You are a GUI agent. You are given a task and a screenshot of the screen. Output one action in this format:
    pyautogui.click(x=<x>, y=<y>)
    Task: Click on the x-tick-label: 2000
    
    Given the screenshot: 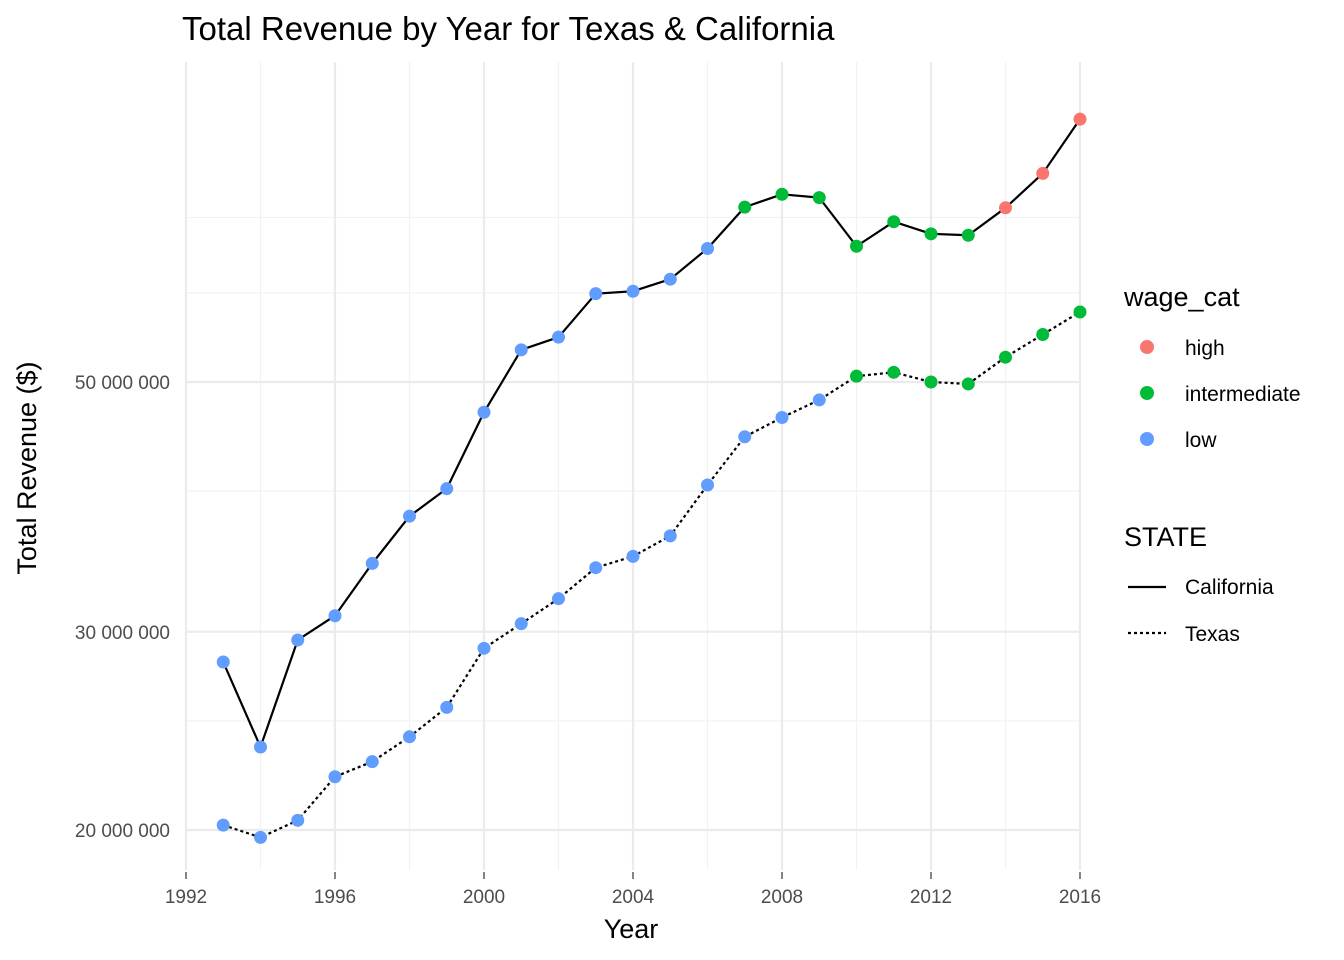 What is the action you would take?
    pyautogui.click(x=484, y=897)
    